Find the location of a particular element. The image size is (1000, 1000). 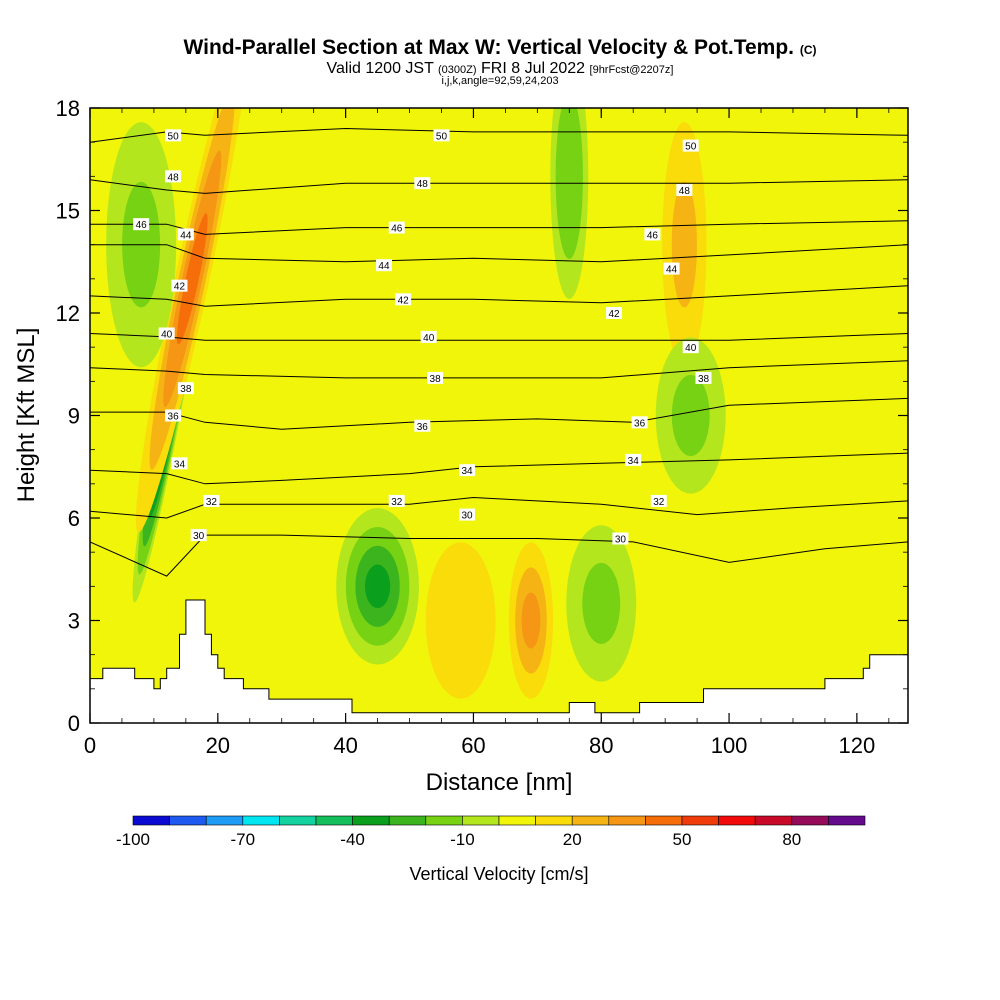

y-tick-label: 9 is located at coordinates (74, 416).